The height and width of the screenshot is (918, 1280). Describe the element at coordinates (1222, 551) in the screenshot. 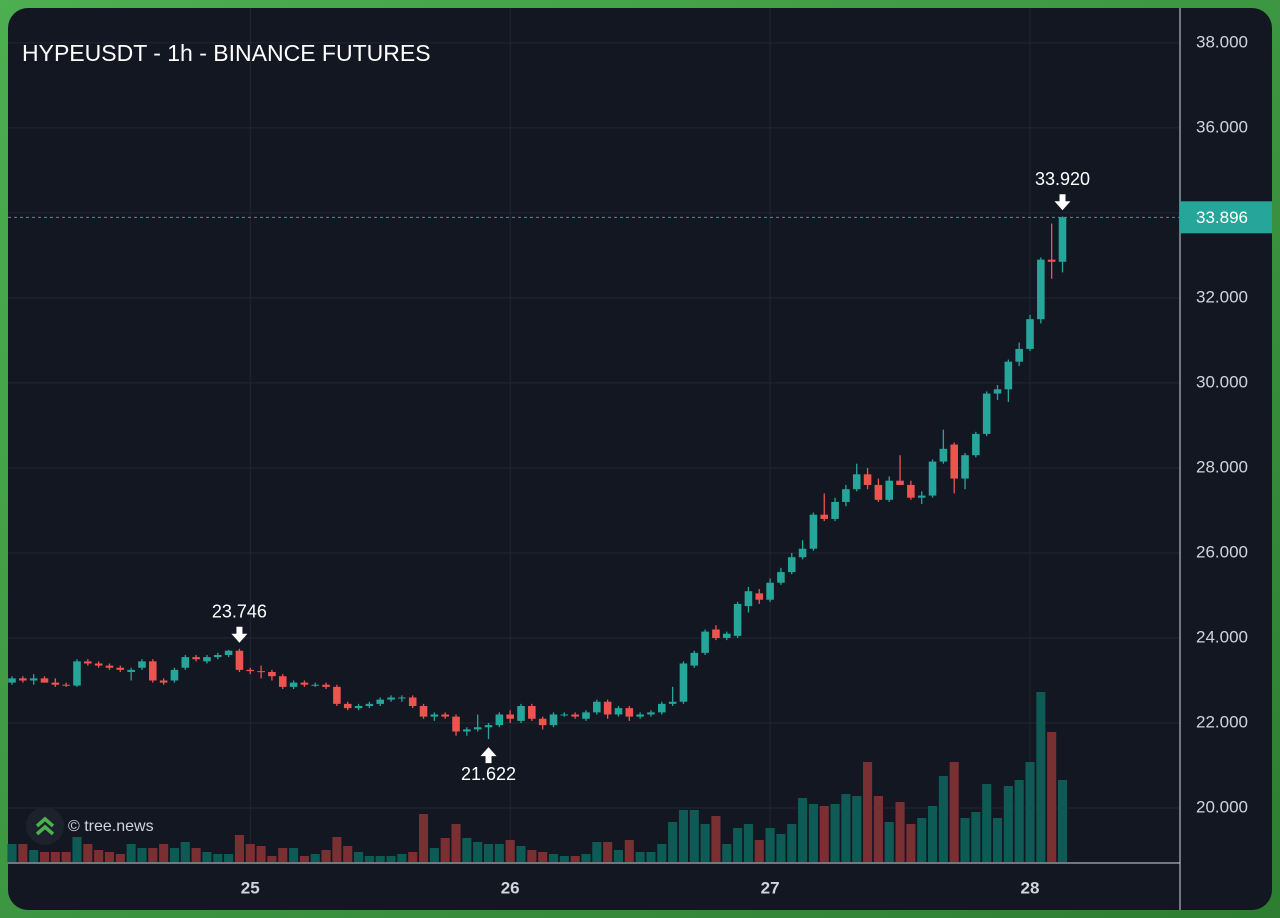

I see `y-tick-label: 26.000` at that location.